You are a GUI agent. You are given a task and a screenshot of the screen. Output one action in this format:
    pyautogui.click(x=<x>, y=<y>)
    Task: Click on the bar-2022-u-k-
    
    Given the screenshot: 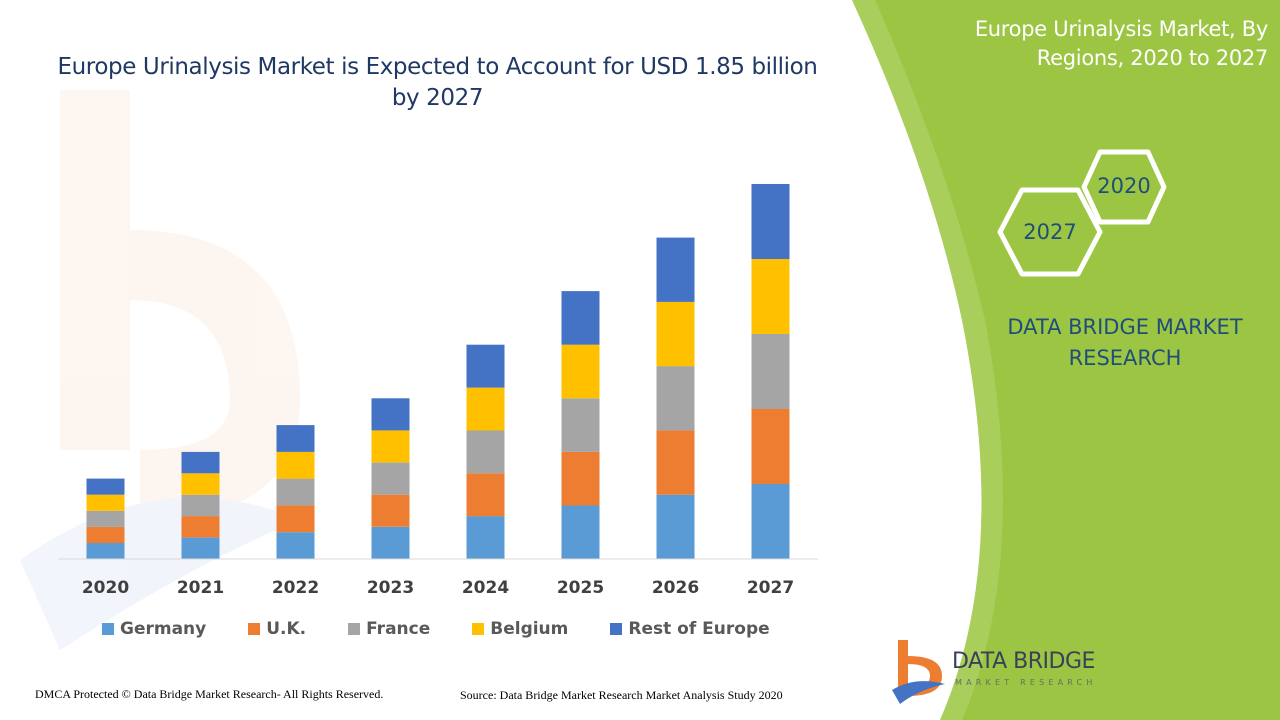 What is the action you would take?
    pyautogui.click(x=295, y=519)
    